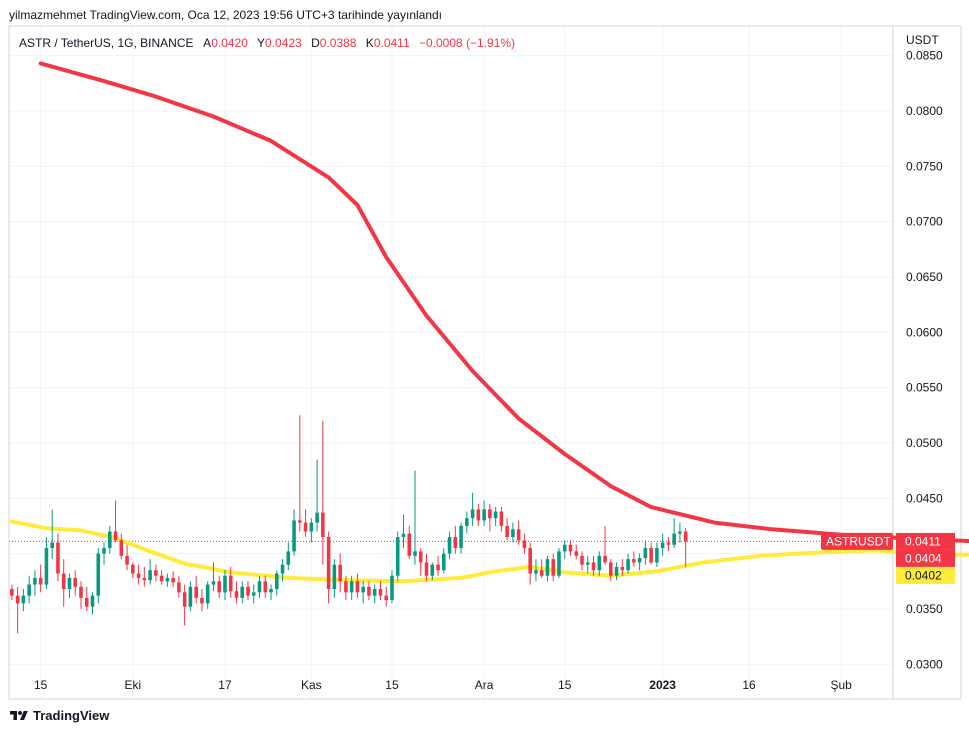  What do you see at coordinates (565, 685) in the screenshot?
I see `x-tick-label: 15` at bounding box center [565, 685].